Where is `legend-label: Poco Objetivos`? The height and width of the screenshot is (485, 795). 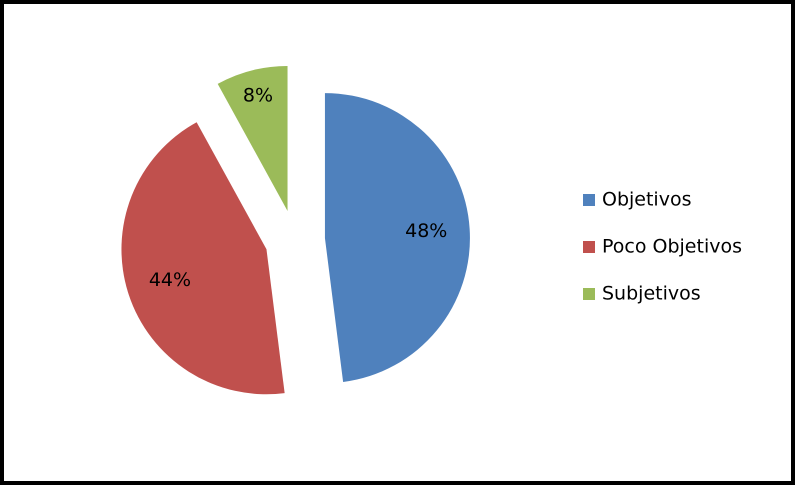
legend-label: Poco Objetivos is located at coordinates (672, 247).